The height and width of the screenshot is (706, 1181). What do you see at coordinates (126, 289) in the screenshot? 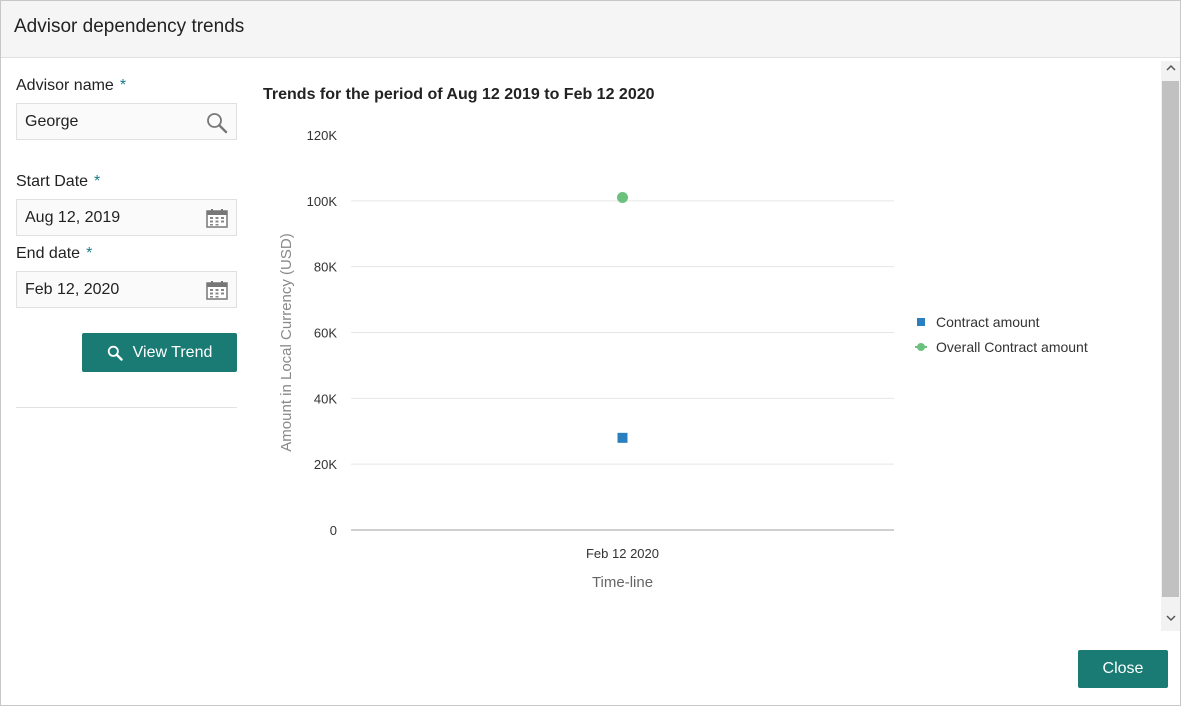
I see `end-date-field: Feb 12, 2020` at bounding box center [126, 289].